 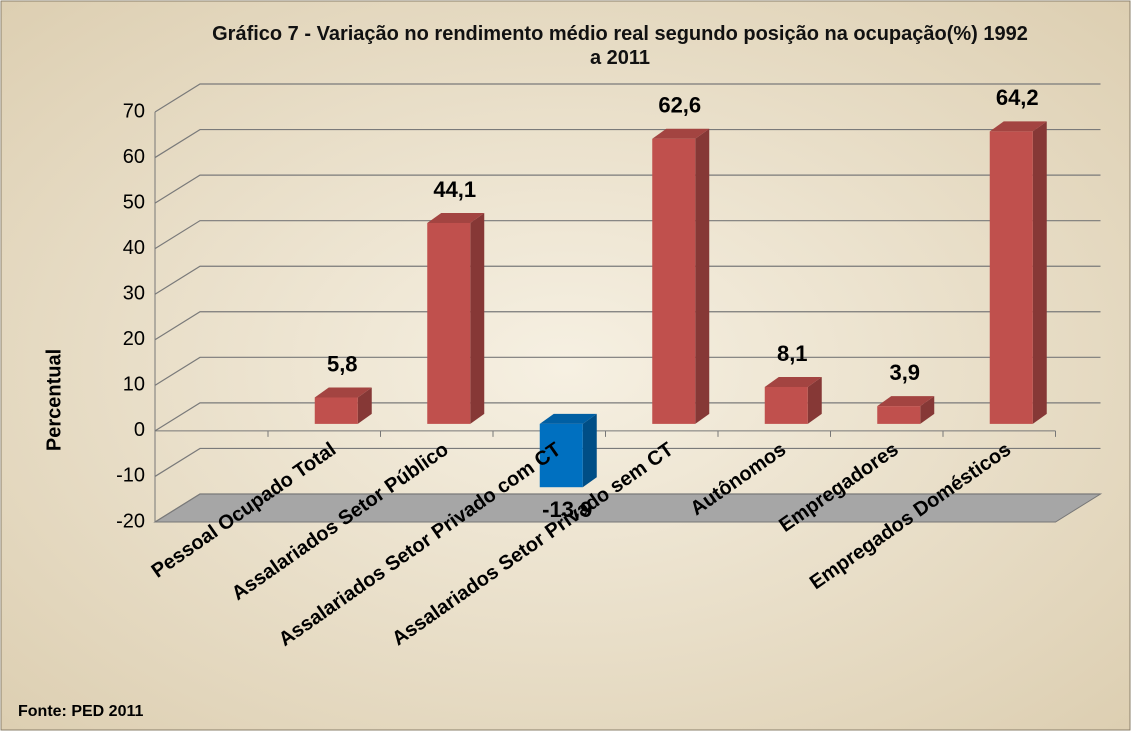 I want to click on y-tick-label: 60, so click(x=134, y=157).